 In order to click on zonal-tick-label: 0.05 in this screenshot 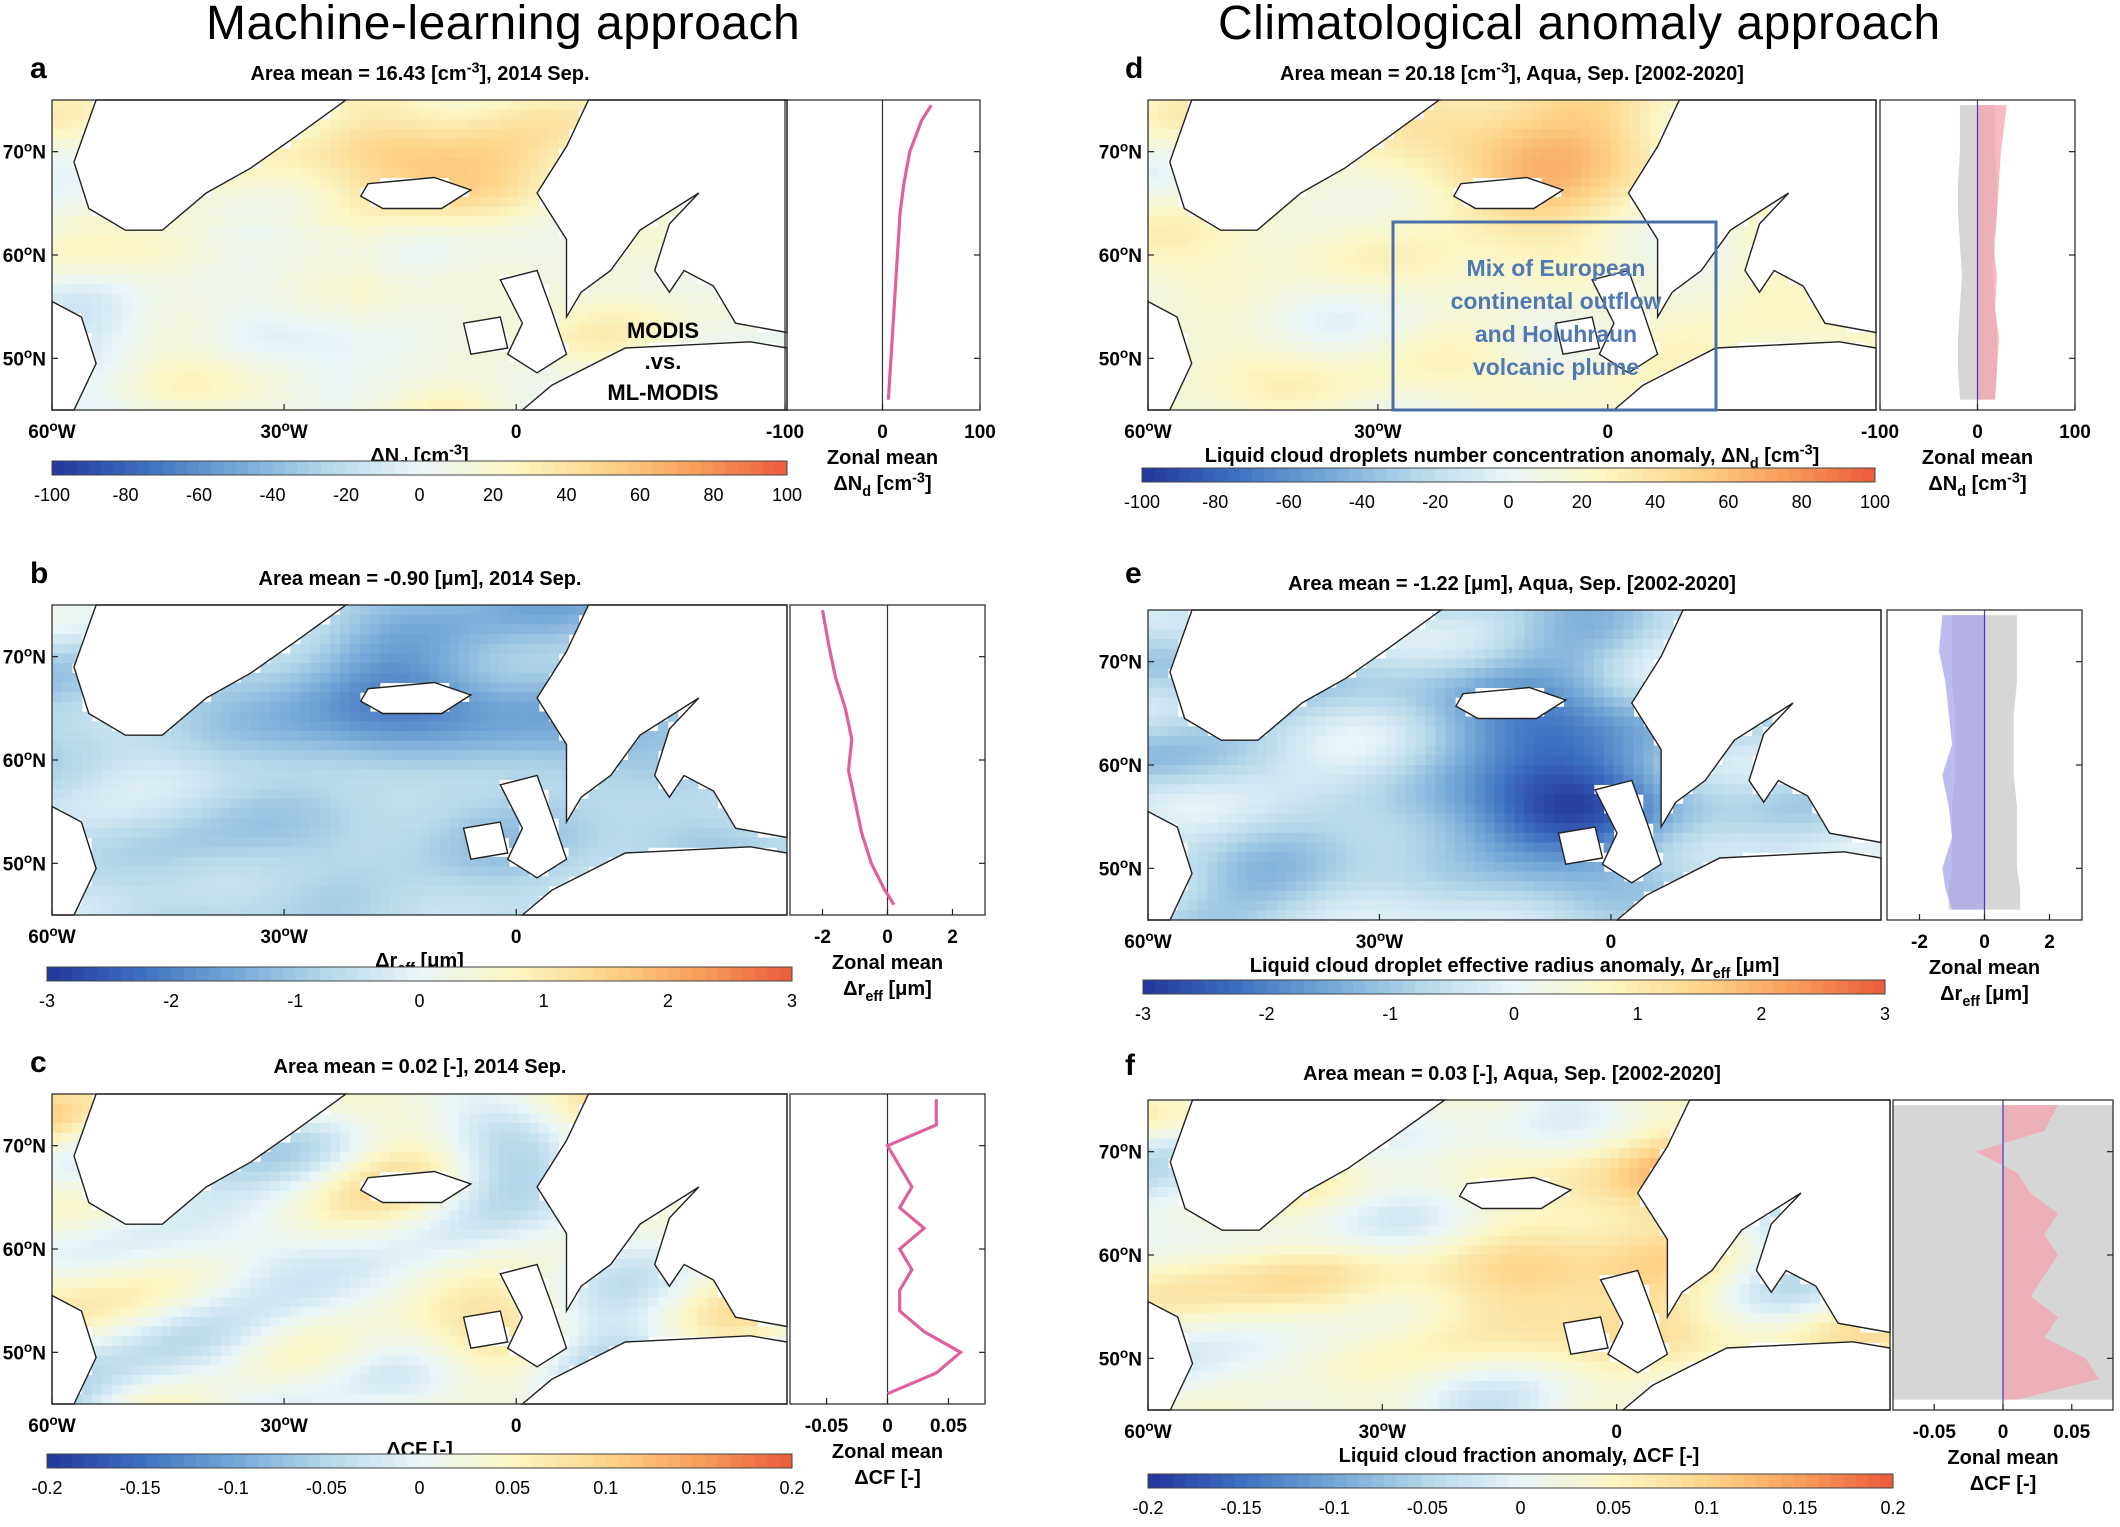, I will do `click(948, 1426)`.